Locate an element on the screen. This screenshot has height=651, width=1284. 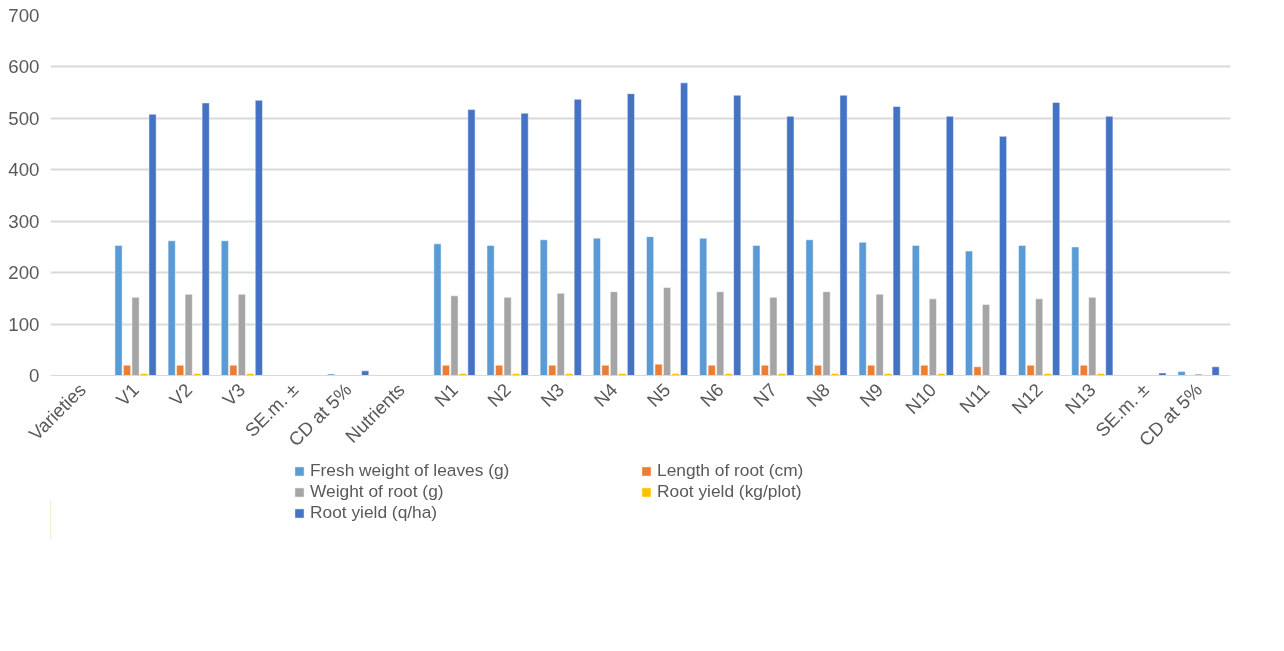
legend-label: Weight of root (g) is located at coordinates (377, 491).